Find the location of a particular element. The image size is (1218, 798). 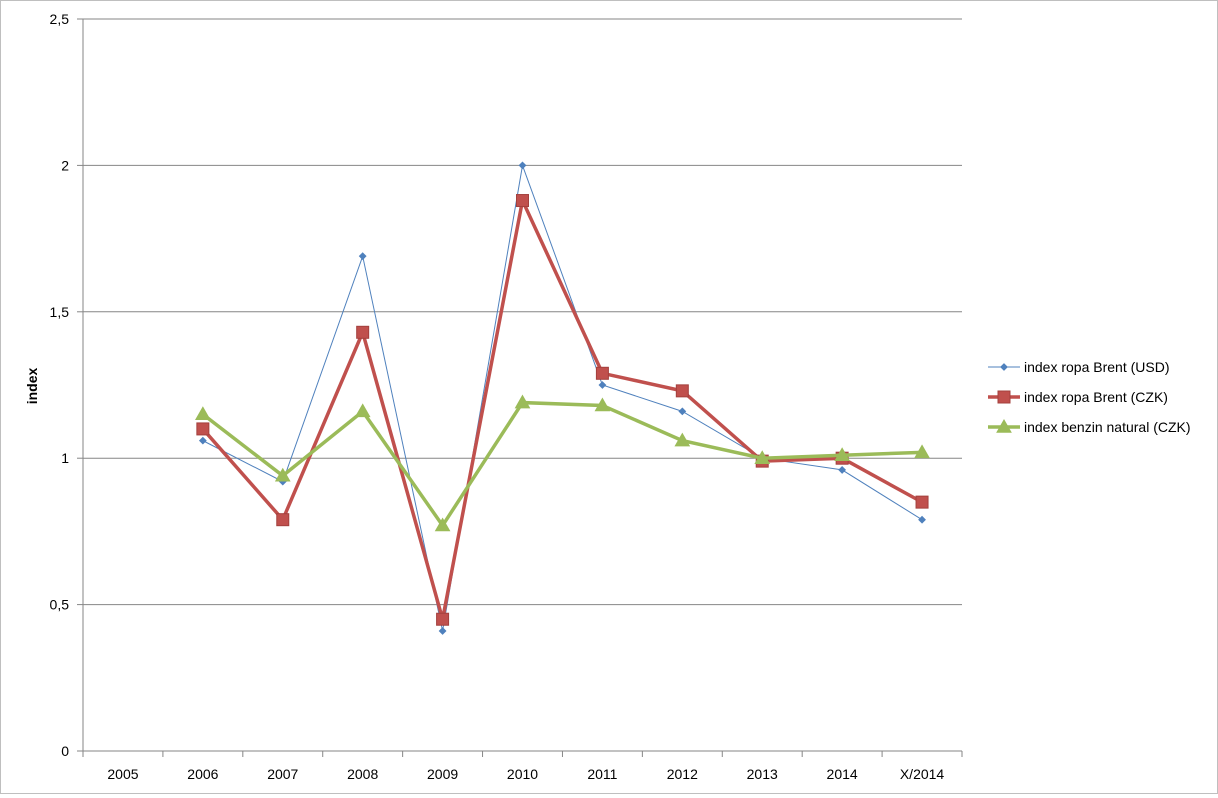

legend-item: index benzin natural (CZK) is located at coordinates (1089, 426).